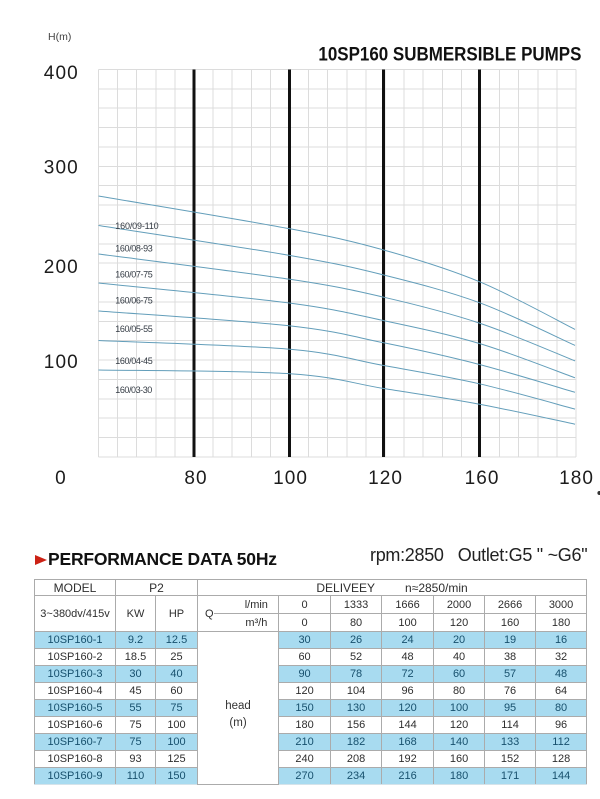 This screenshot has height=799, width=600. Describe the element at coordinates (134, 361) in the screenshot. I see `svg-text: 160/04-45` at that location.